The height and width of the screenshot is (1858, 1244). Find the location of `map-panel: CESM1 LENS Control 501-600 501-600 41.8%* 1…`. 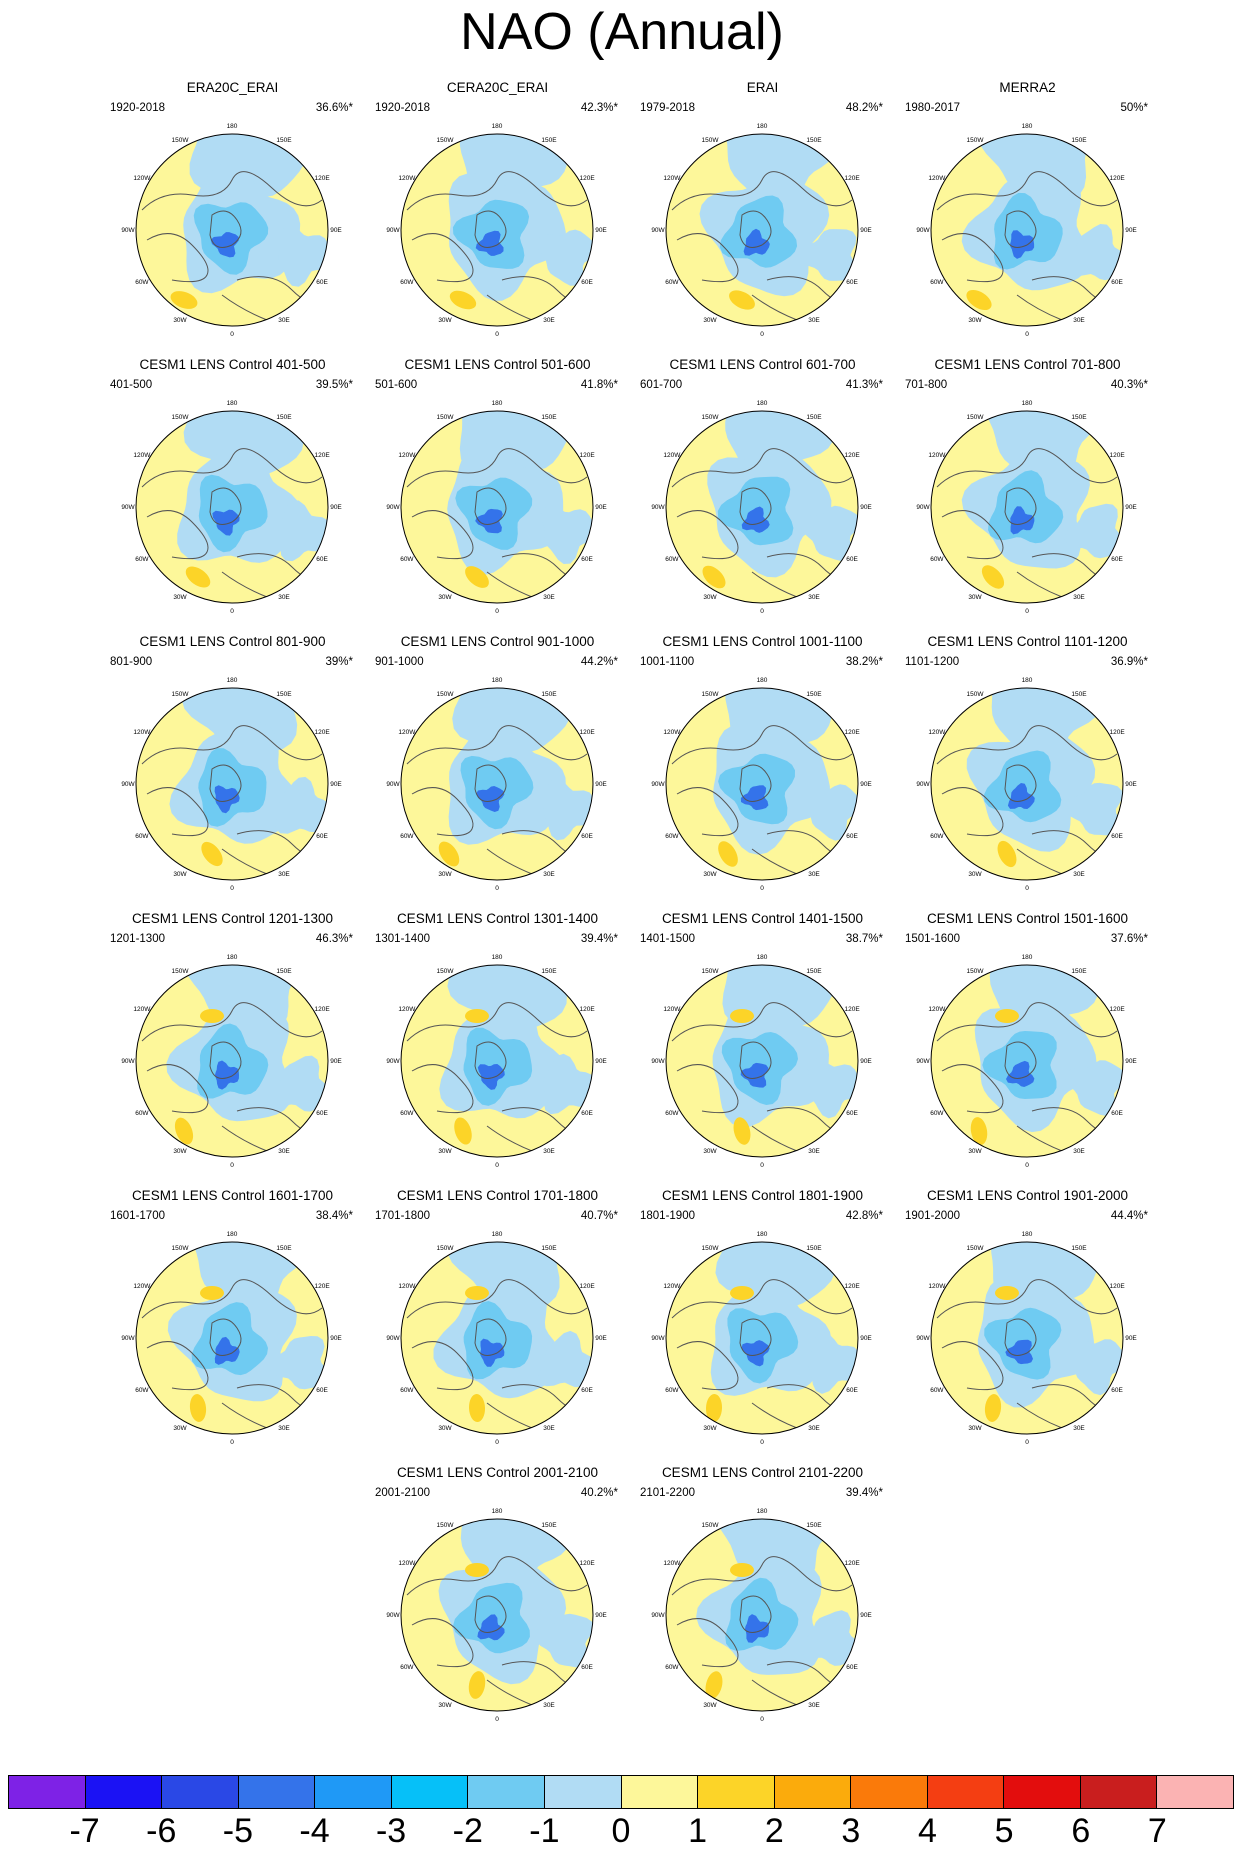

map-panel: CESM1 LENS Control 501-600 501-600 41.8%* 1… is located at coordinates (497, 492).